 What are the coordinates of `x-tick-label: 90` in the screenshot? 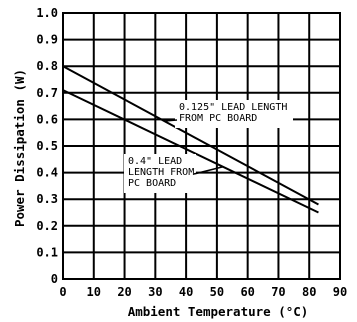 It's located at (340, 292).